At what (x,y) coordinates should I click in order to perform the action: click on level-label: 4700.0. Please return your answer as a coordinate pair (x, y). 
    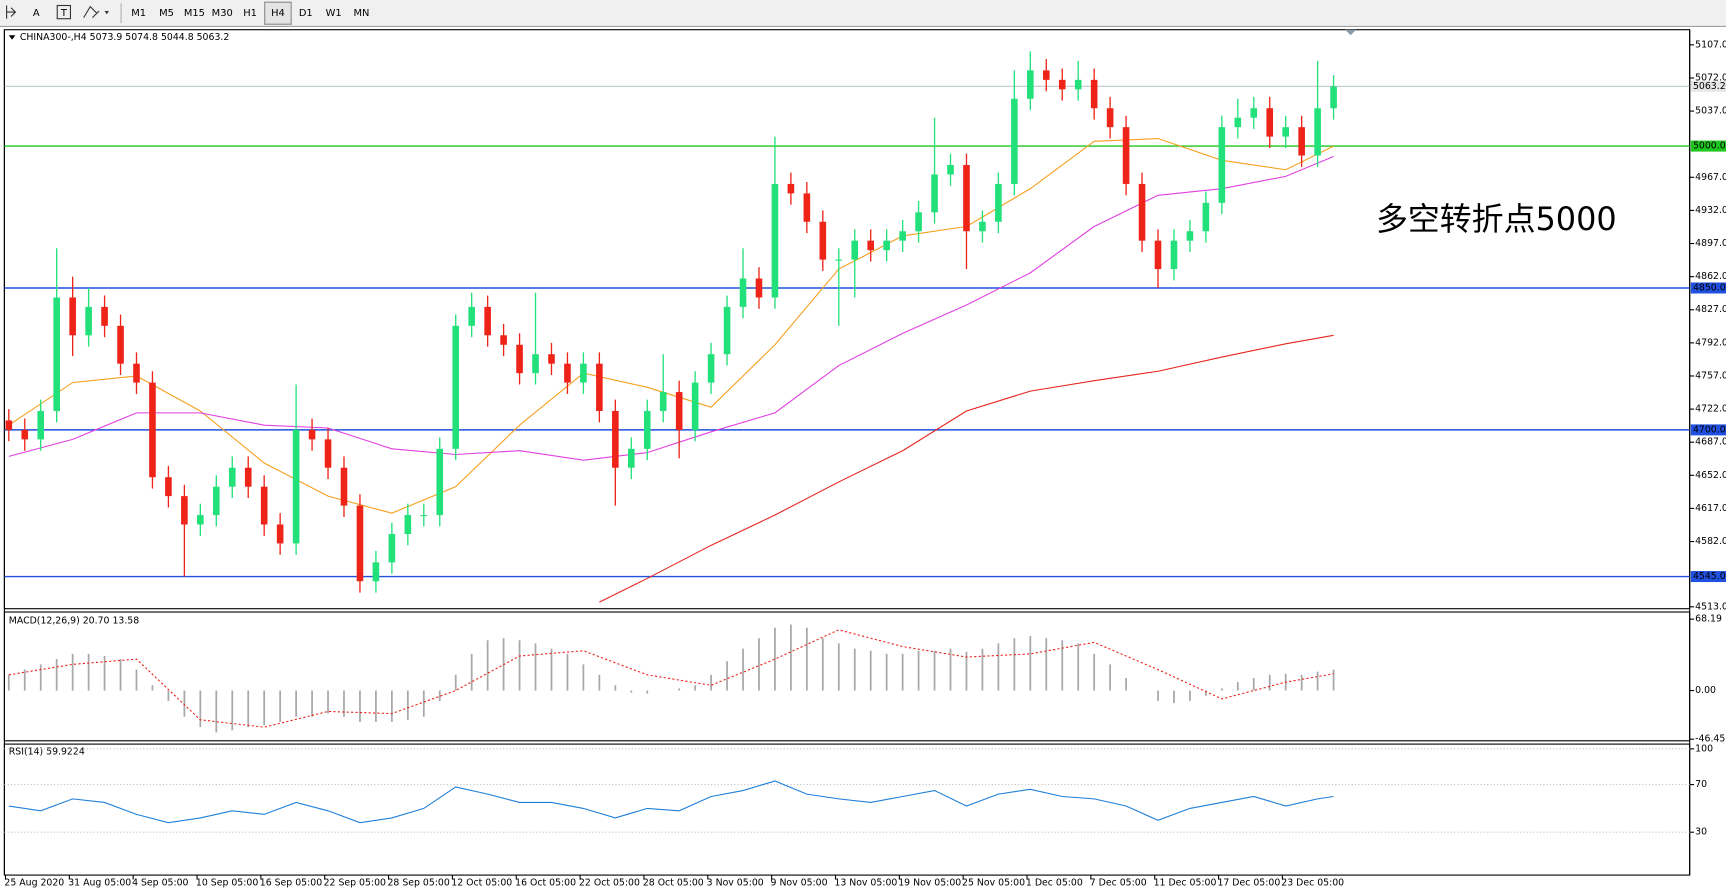
    Looking at the image, I should click on (1709, 429).